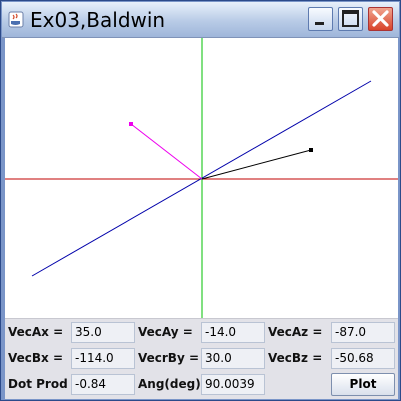  Describe the element at coordinates (363, 358) in the screenshot. I see `vecbz-field: -50.68` at that location.